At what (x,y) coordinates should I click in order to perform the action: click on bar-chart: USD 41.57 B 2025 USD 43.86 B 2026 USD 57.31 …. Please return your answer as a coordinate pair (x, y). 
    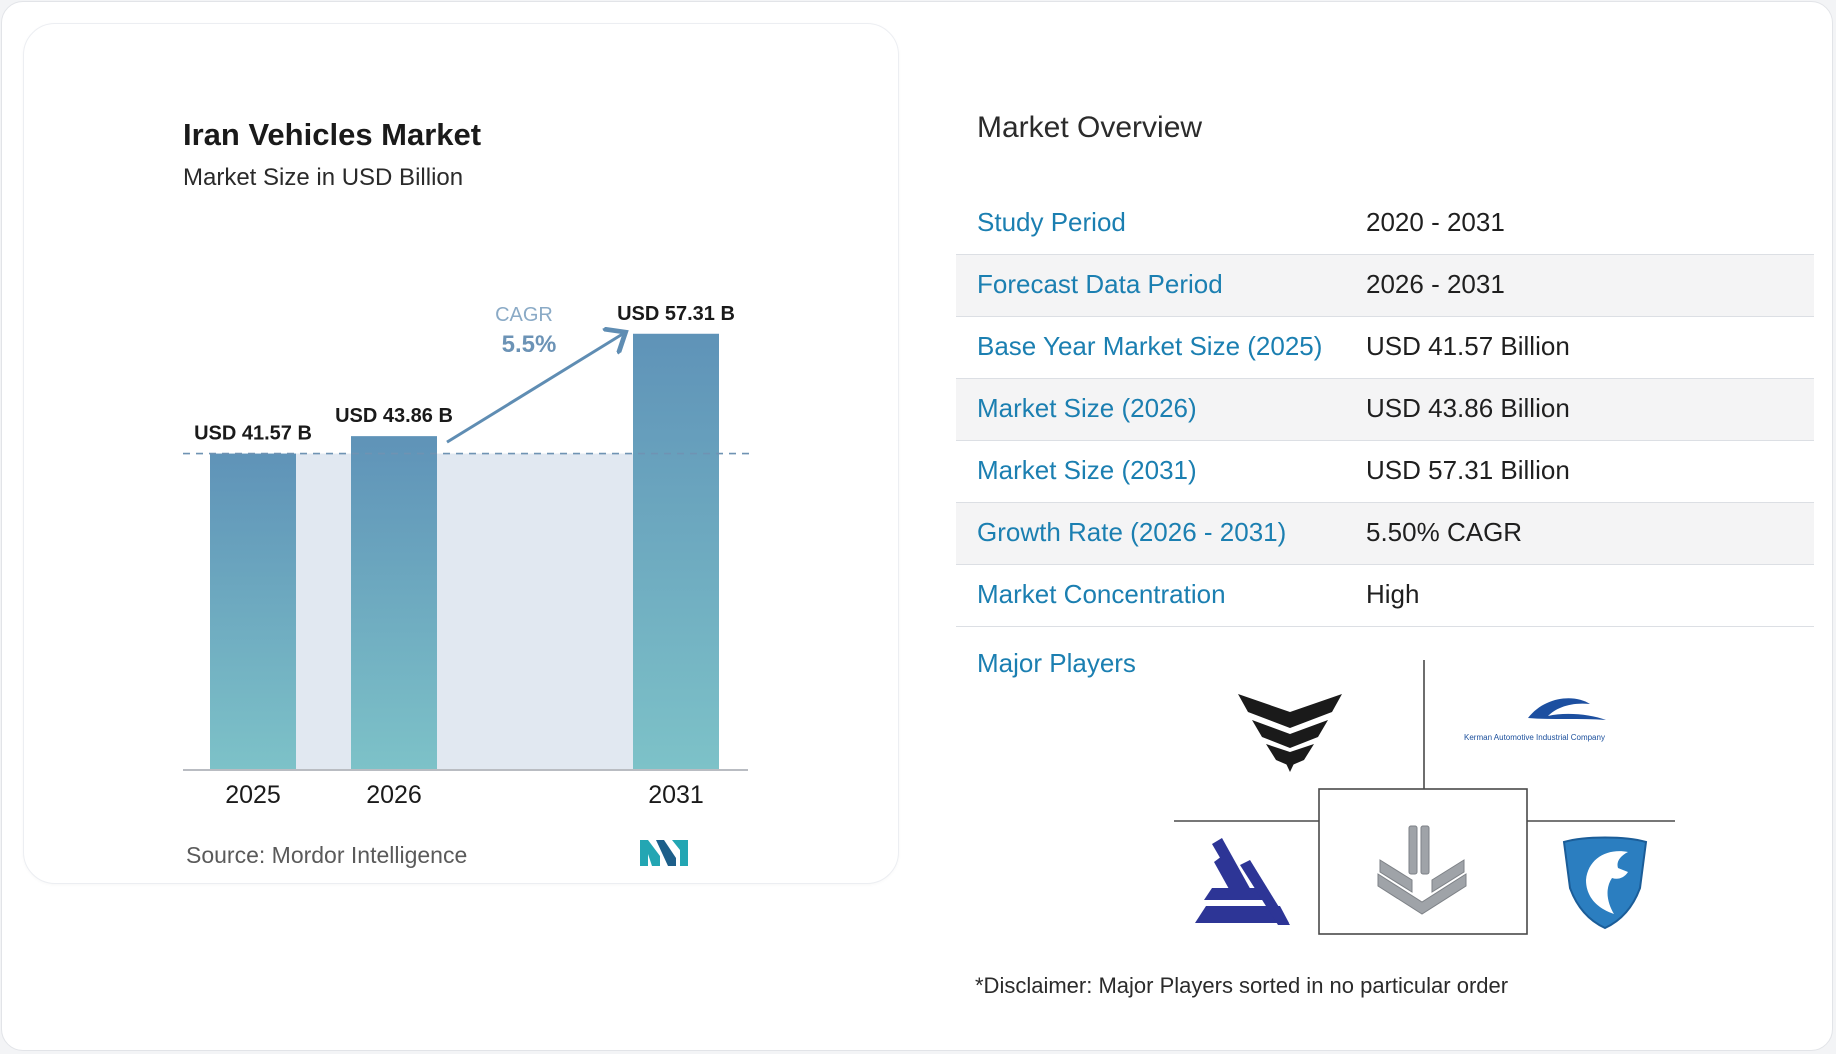
    Looking at the image, I should click on (466, 556).